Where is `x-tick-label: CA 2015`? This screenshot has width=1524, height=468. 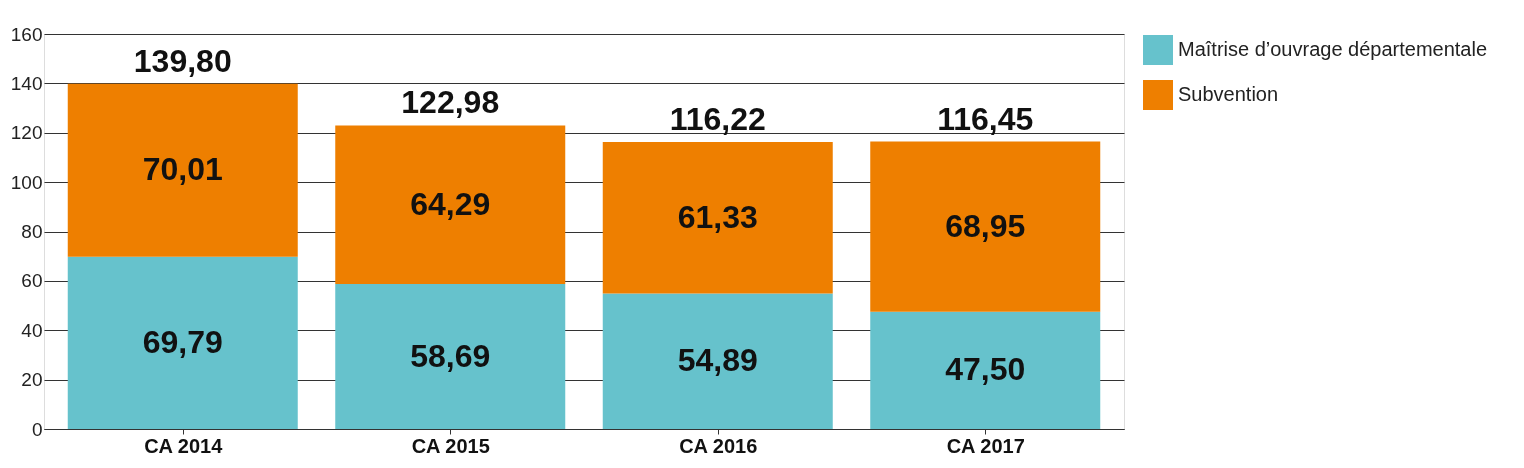 x-tick-label: CA 2015 is located at coordinates (450, 445).